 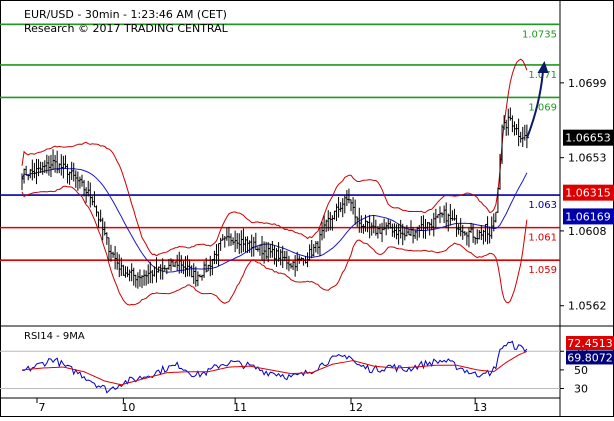 What do you see at coordinates (128, 407) in the screenshot?
I see `x-tick-label: 10` at bounding box center [128, 407].